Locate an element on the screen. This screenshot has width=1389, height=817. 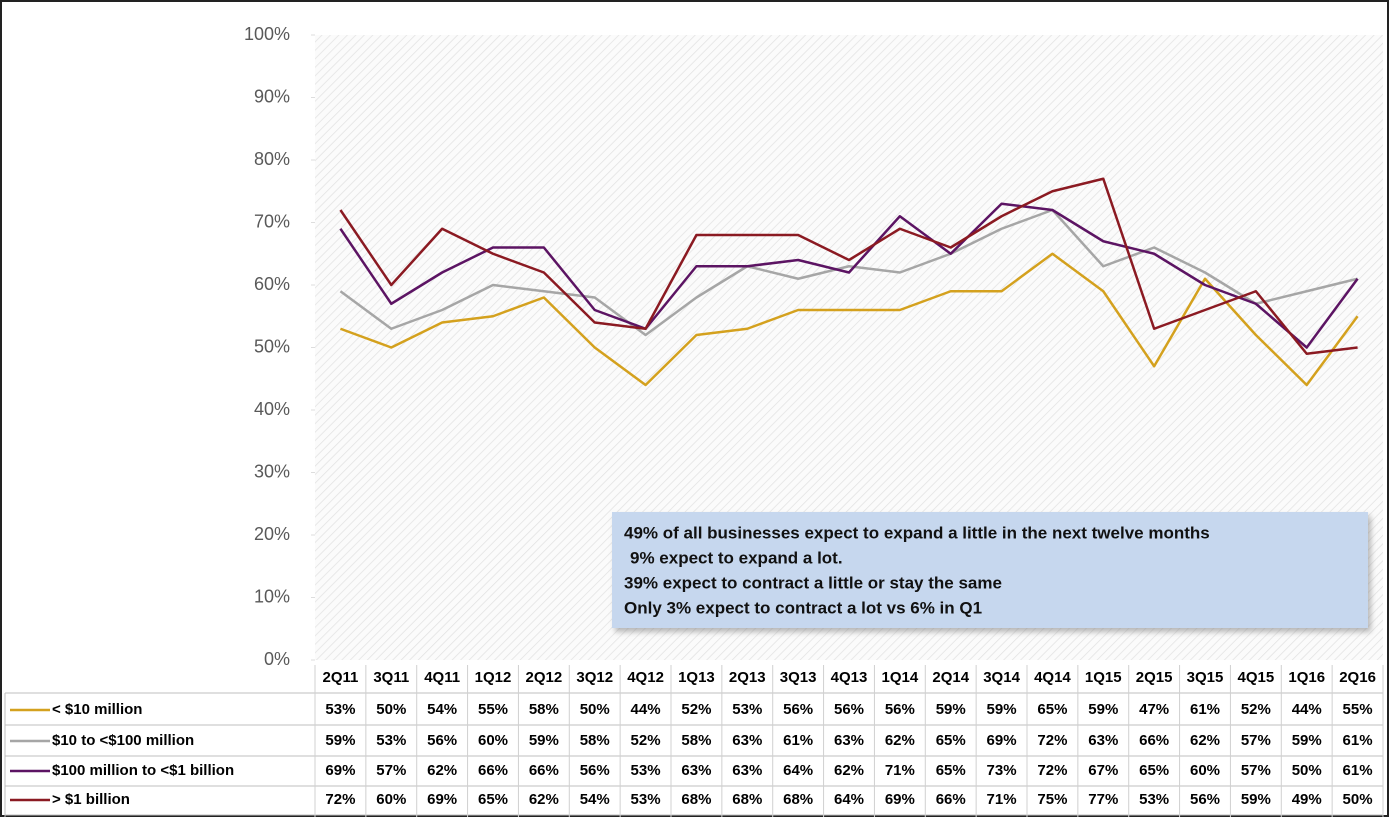
x-tick-label: 4Q11 is located at coordinates (442, 677).